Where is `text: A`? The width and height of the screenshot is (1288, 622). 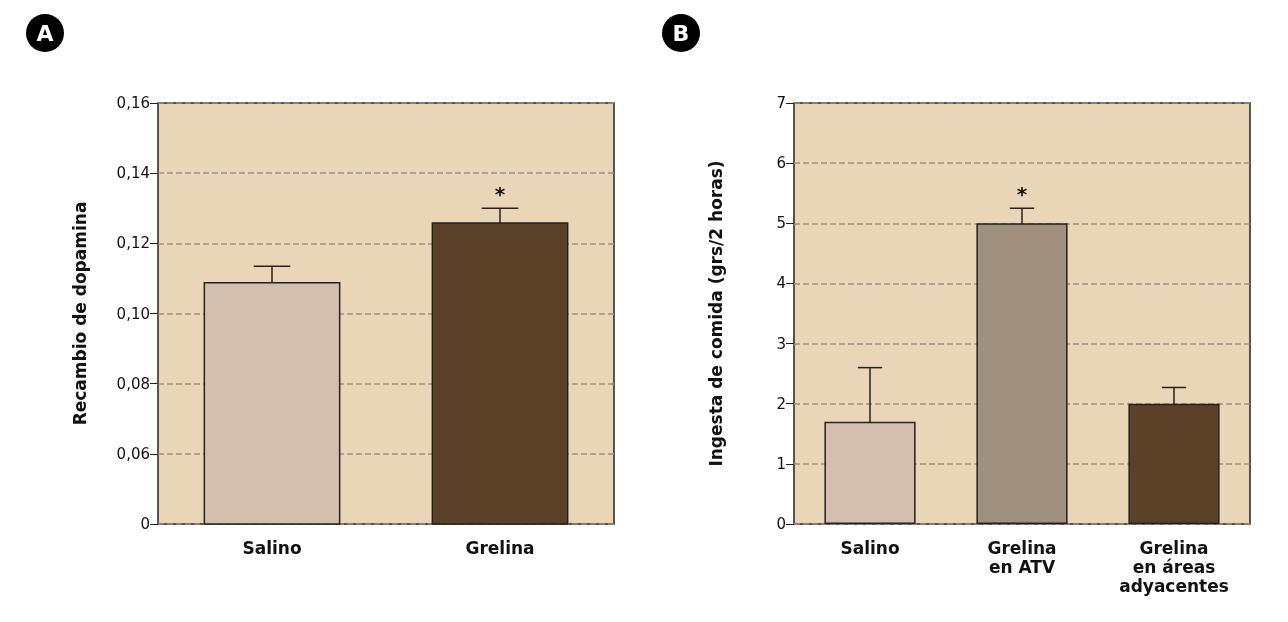 text: A is located at coordinates (45, 33).